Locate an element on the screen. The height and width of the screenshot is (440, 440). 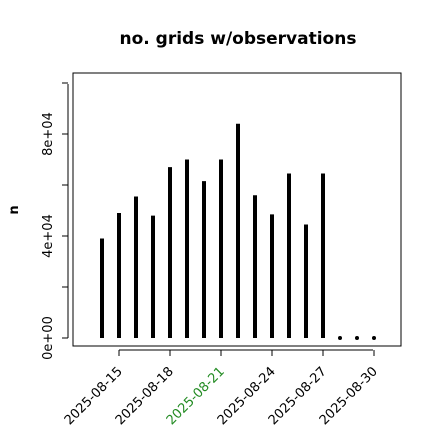
y-tick-label: 8e+04 is located at coordinates (48, 134).